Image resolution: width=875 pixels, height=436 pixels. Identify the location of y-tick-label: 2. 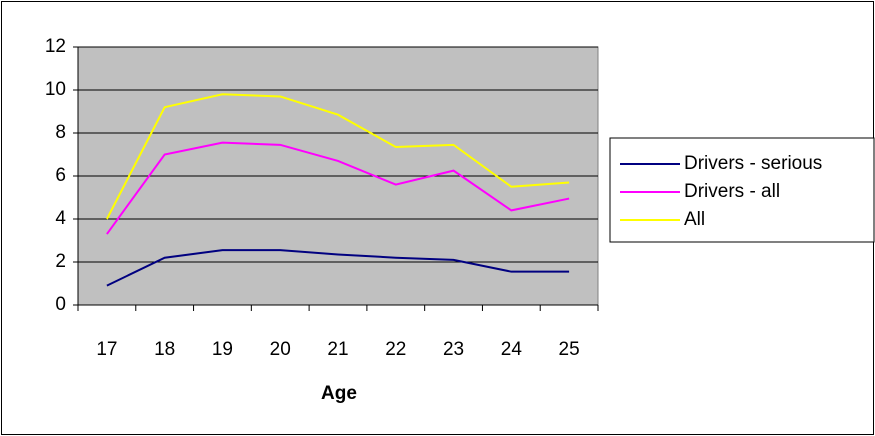
(60, 261).